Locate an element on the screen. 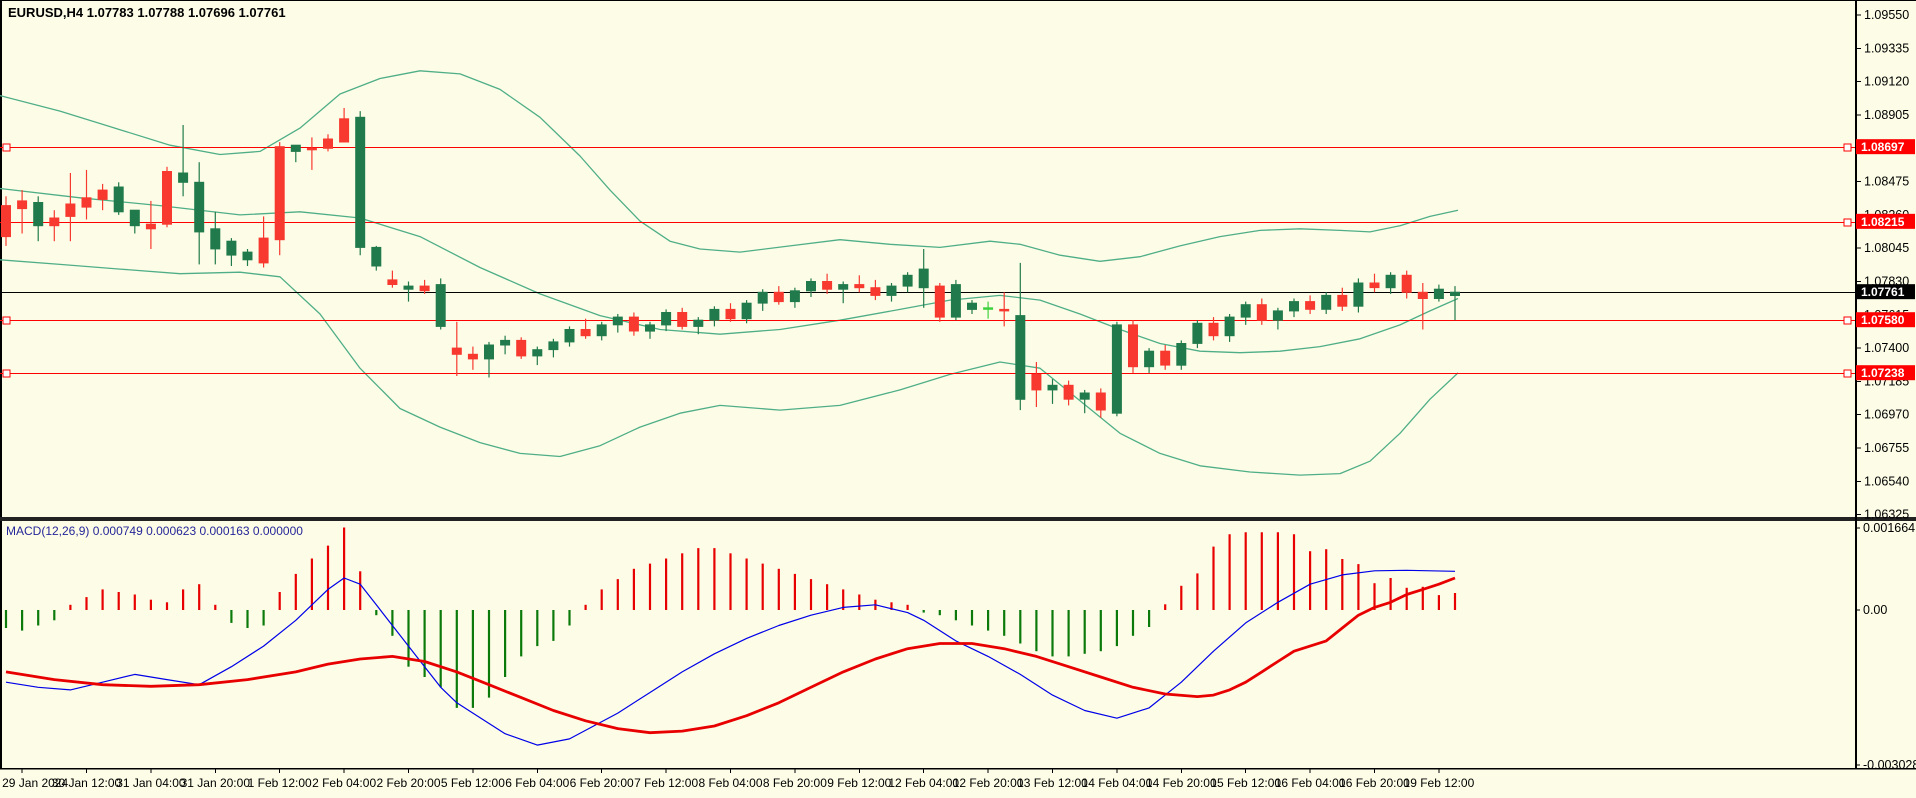  price-tick-label: 1.06755 is located at coordinates (1886, 448).